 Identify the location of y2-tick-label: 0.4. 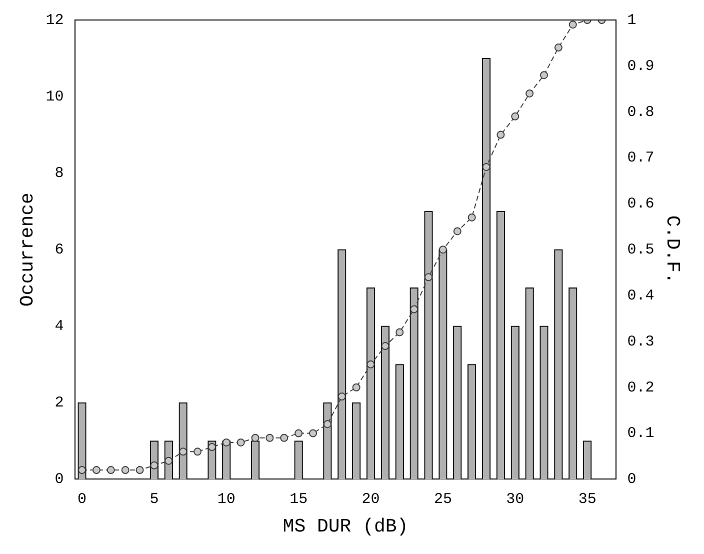
(640, 295).